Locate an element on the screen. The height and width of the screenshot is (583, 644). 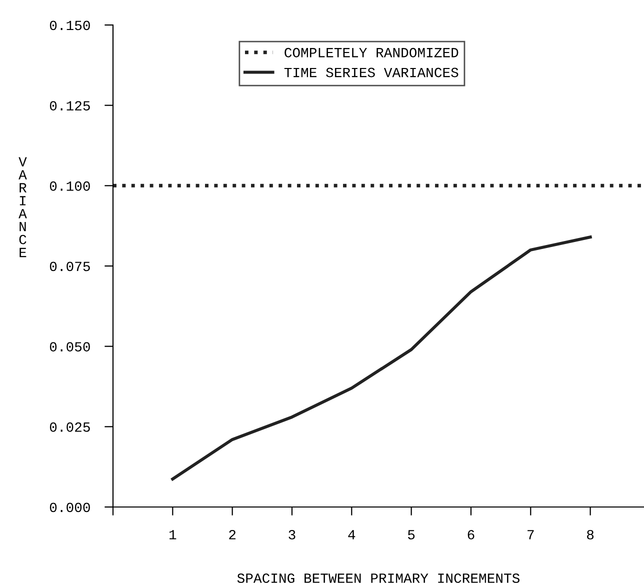
y-tick-label: 0.050 is located at coordinates (70, 347).